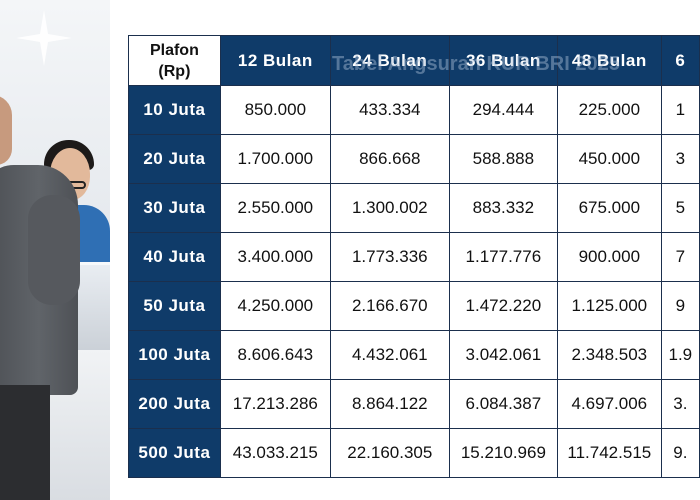 The width and height of the screenshot is (700, 500). What do you see at coordinates (609, 159) in the screenshot?
I see `table-cell: 450.000` at bounding box center [609, 159].